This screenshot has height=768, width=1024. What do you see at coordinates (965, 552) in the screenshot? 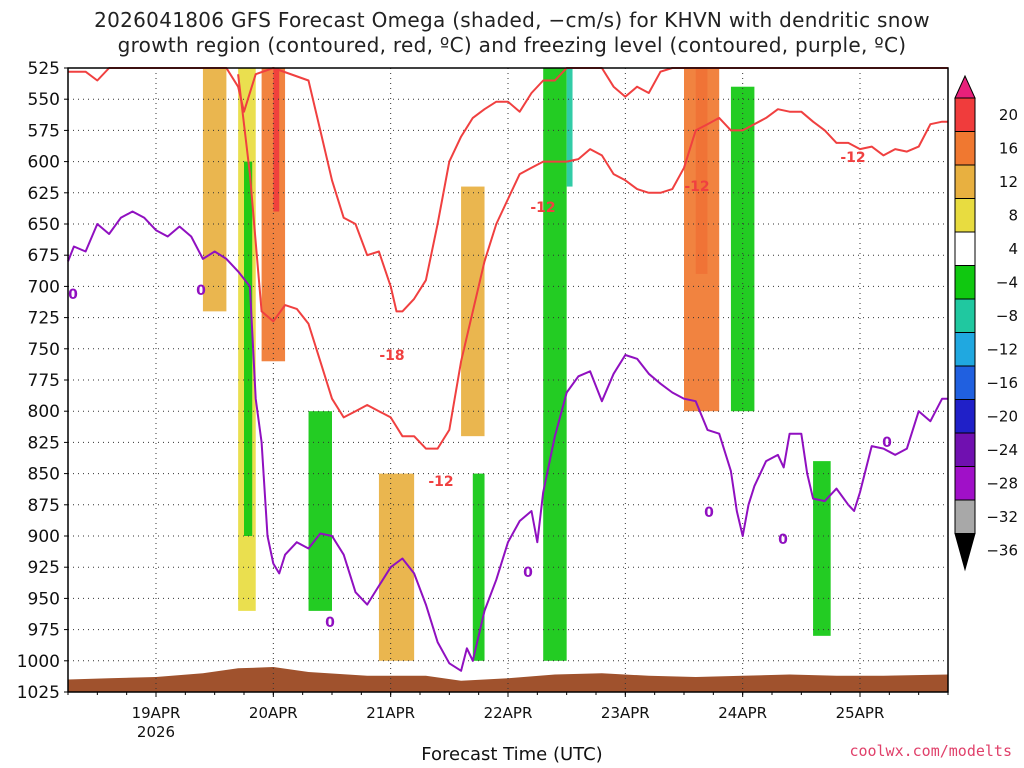
I see `colorbar-bottom-arrow` at bounding box center [965, 552].